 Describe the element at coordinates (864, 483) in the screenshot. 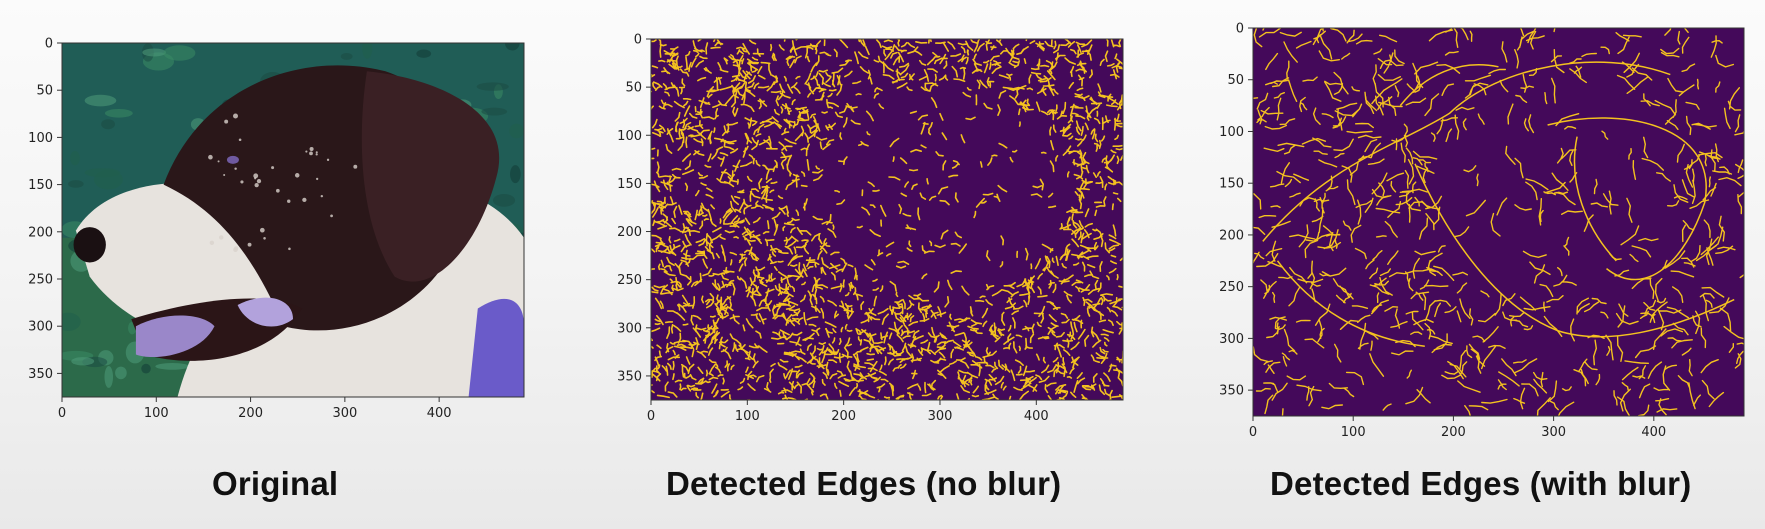

I see `caption-edges-no-blur: Detected Edges (no blur)` at that location.